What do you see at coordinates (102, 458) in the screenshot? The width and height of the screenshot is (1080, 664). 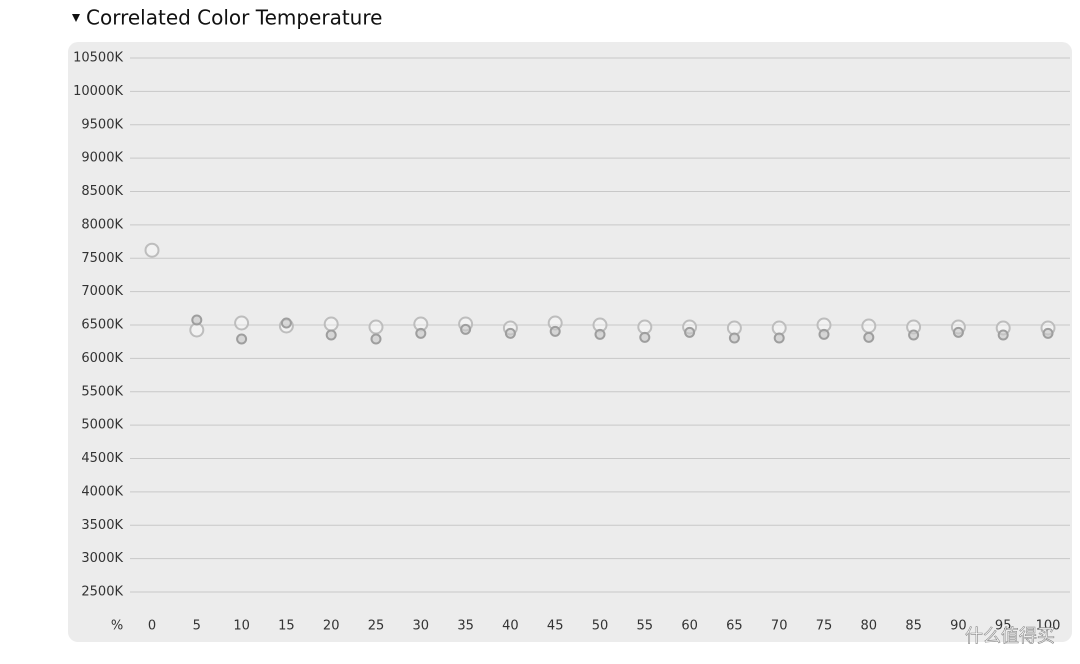 I see `y-tick-label: 4500K` at bounding box center [102, 458].